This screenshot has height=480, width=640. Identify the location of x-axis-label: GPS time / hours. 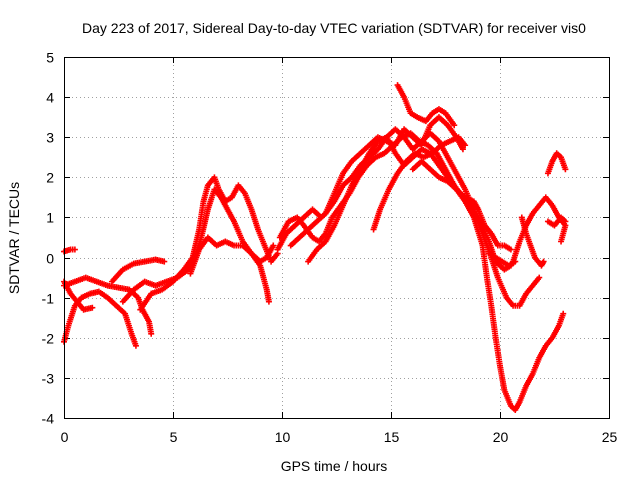
(334, 466).